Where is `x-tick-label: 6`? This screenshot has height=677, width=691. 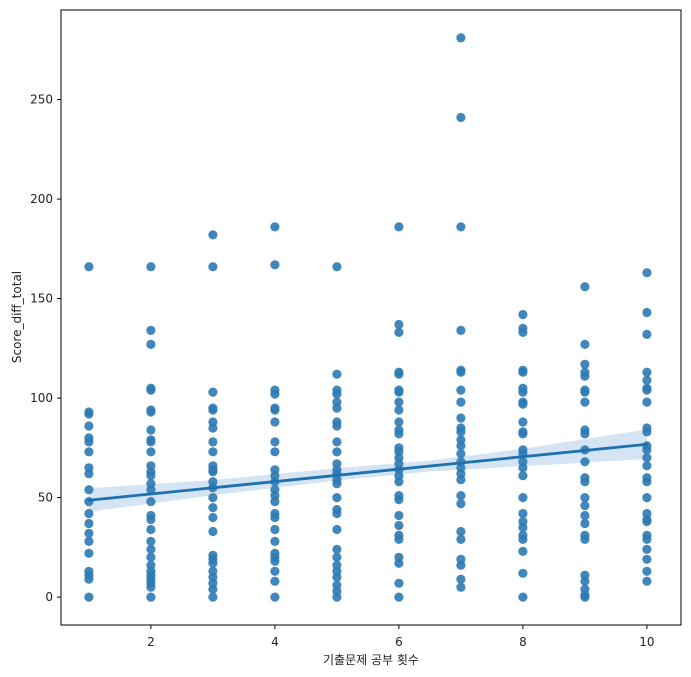
x-tick-label: 6 is located at coordinates (399, 642).